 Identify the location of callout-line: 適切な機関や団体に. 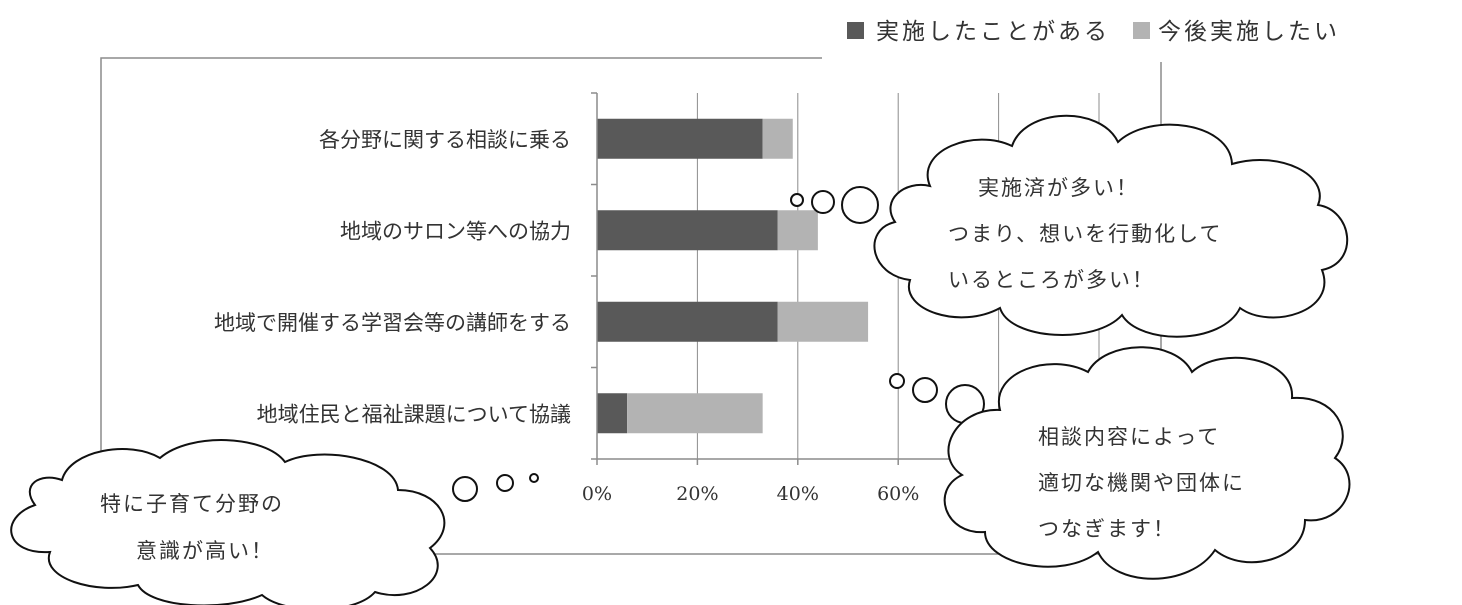
(1141, 483).